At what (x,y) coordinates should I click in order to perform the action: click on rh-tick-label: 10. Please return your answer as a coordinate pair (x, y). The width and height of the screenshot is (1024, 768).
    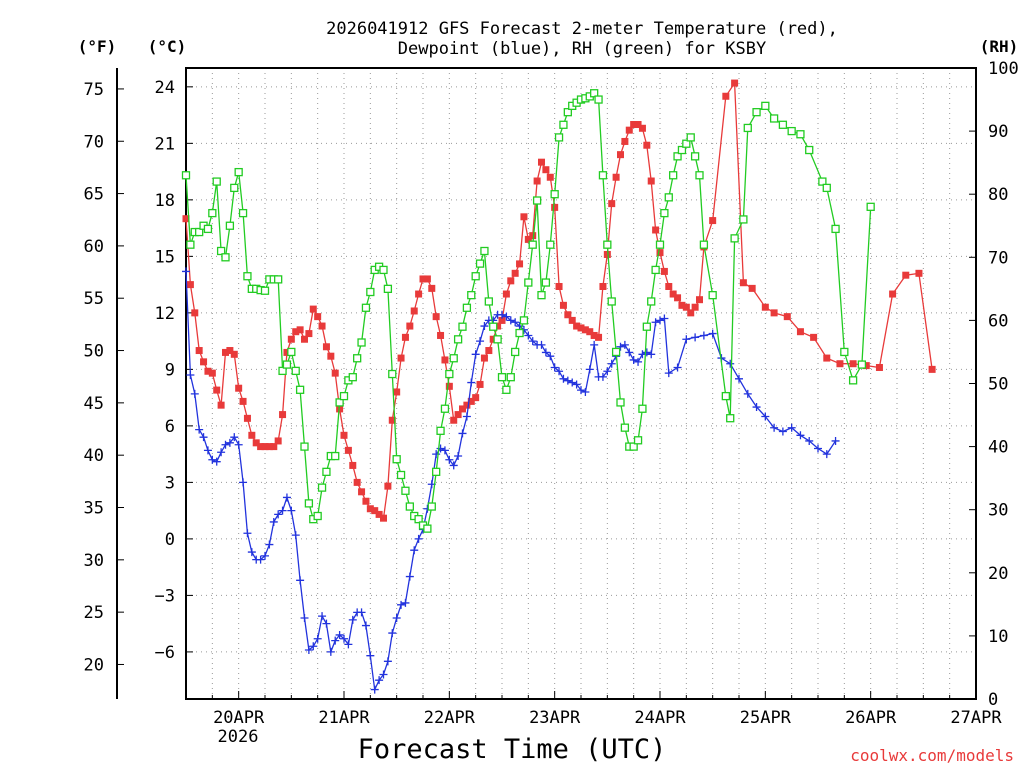
    Looking at the image, I should click on (998, 637).